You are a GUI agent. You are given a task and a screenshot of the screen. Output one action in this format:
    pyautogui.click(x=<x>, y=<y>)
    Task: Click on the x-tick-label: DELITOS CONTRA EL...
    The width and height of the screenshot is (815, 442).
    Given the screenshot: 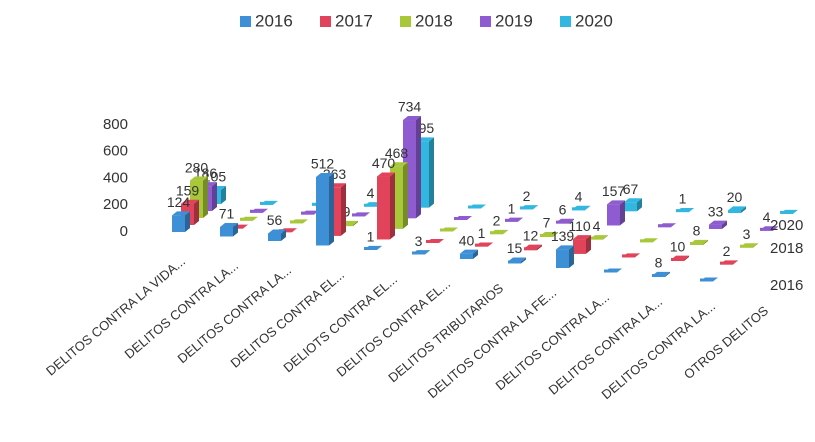 What is the action you would take?
    pyautogui.click(x=394, y=328)
    